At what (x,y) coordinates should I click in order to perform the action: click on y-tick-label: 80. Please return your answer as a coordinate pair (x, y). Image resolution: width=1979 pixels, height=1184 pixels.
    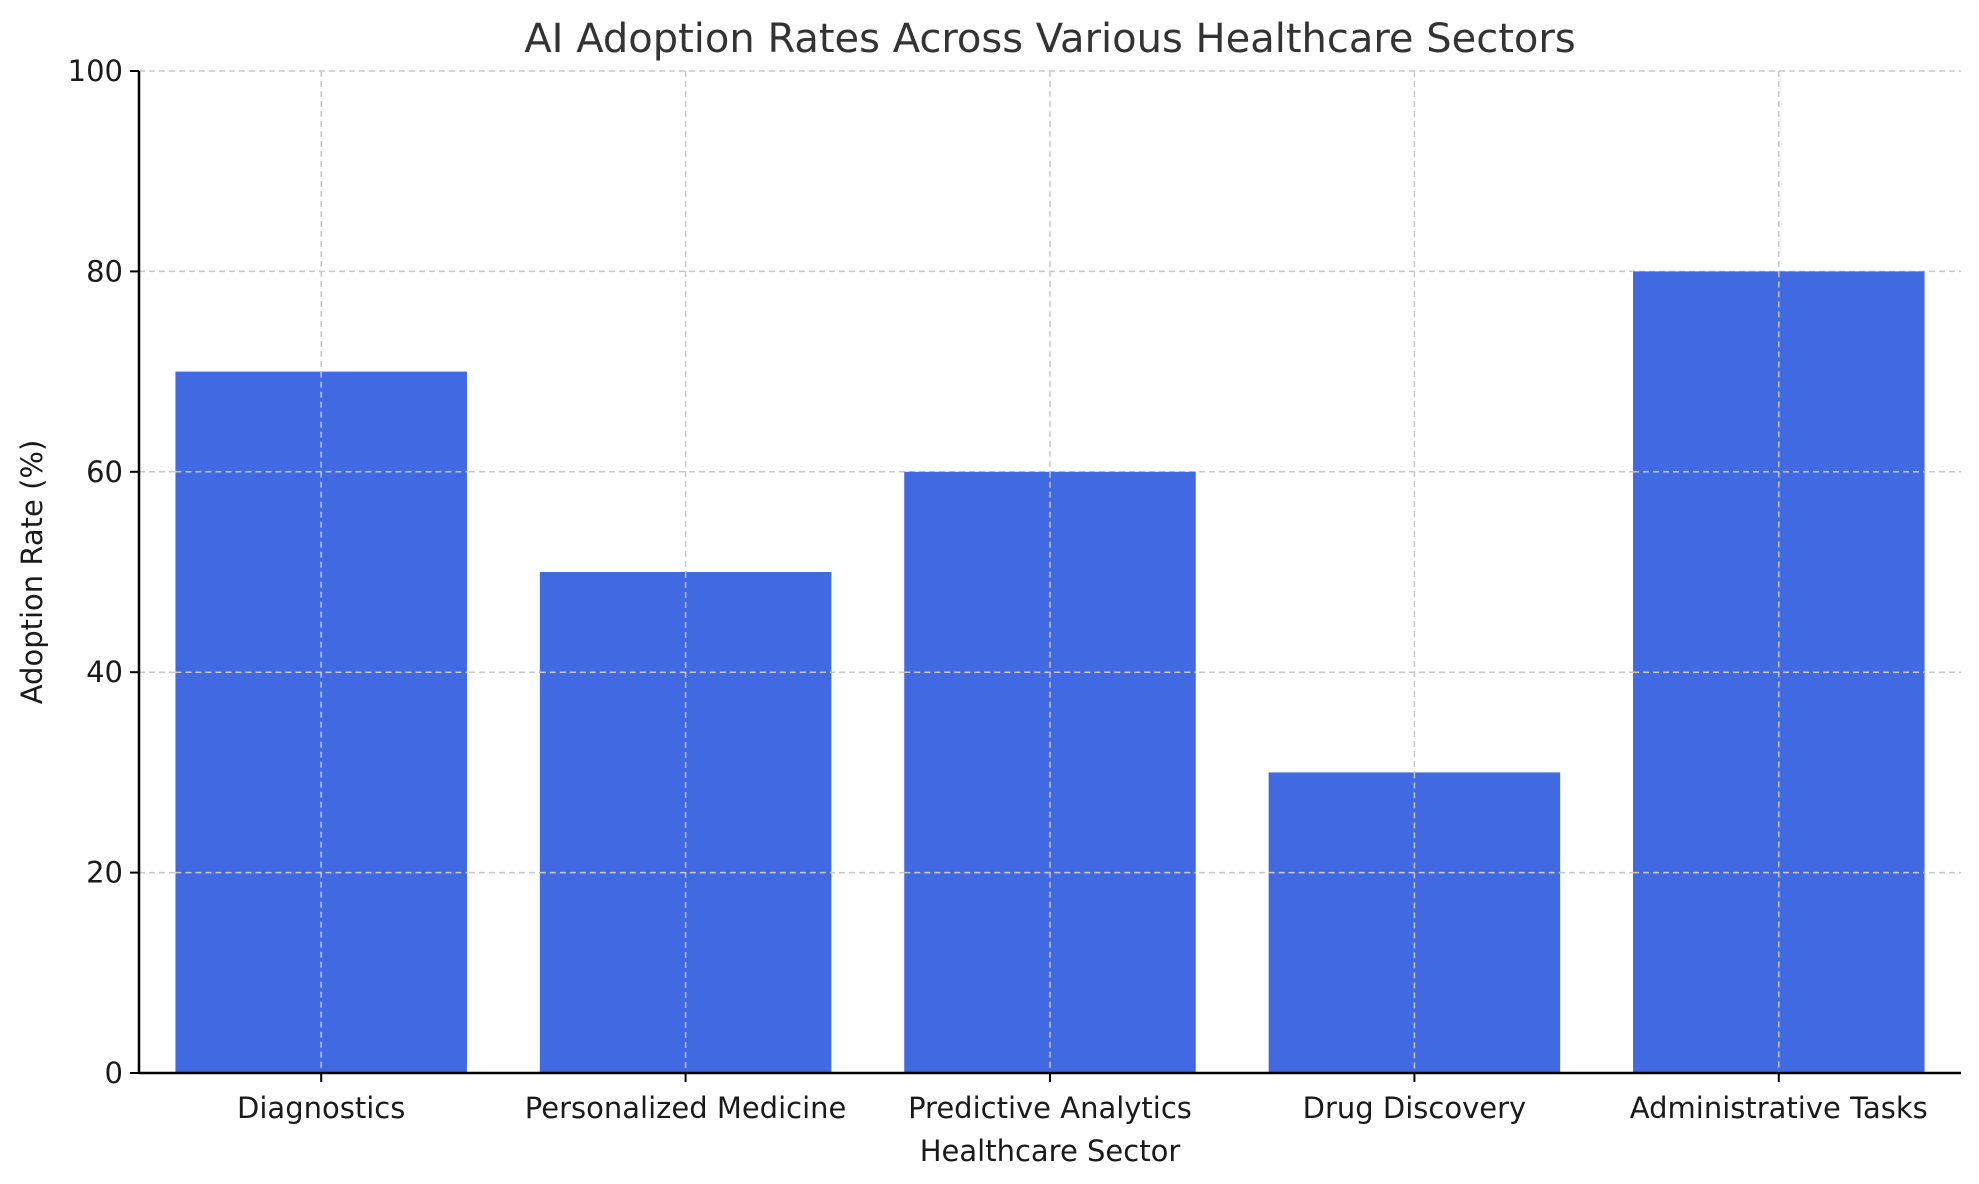
    Looking at the image, I should click on (104, 271).